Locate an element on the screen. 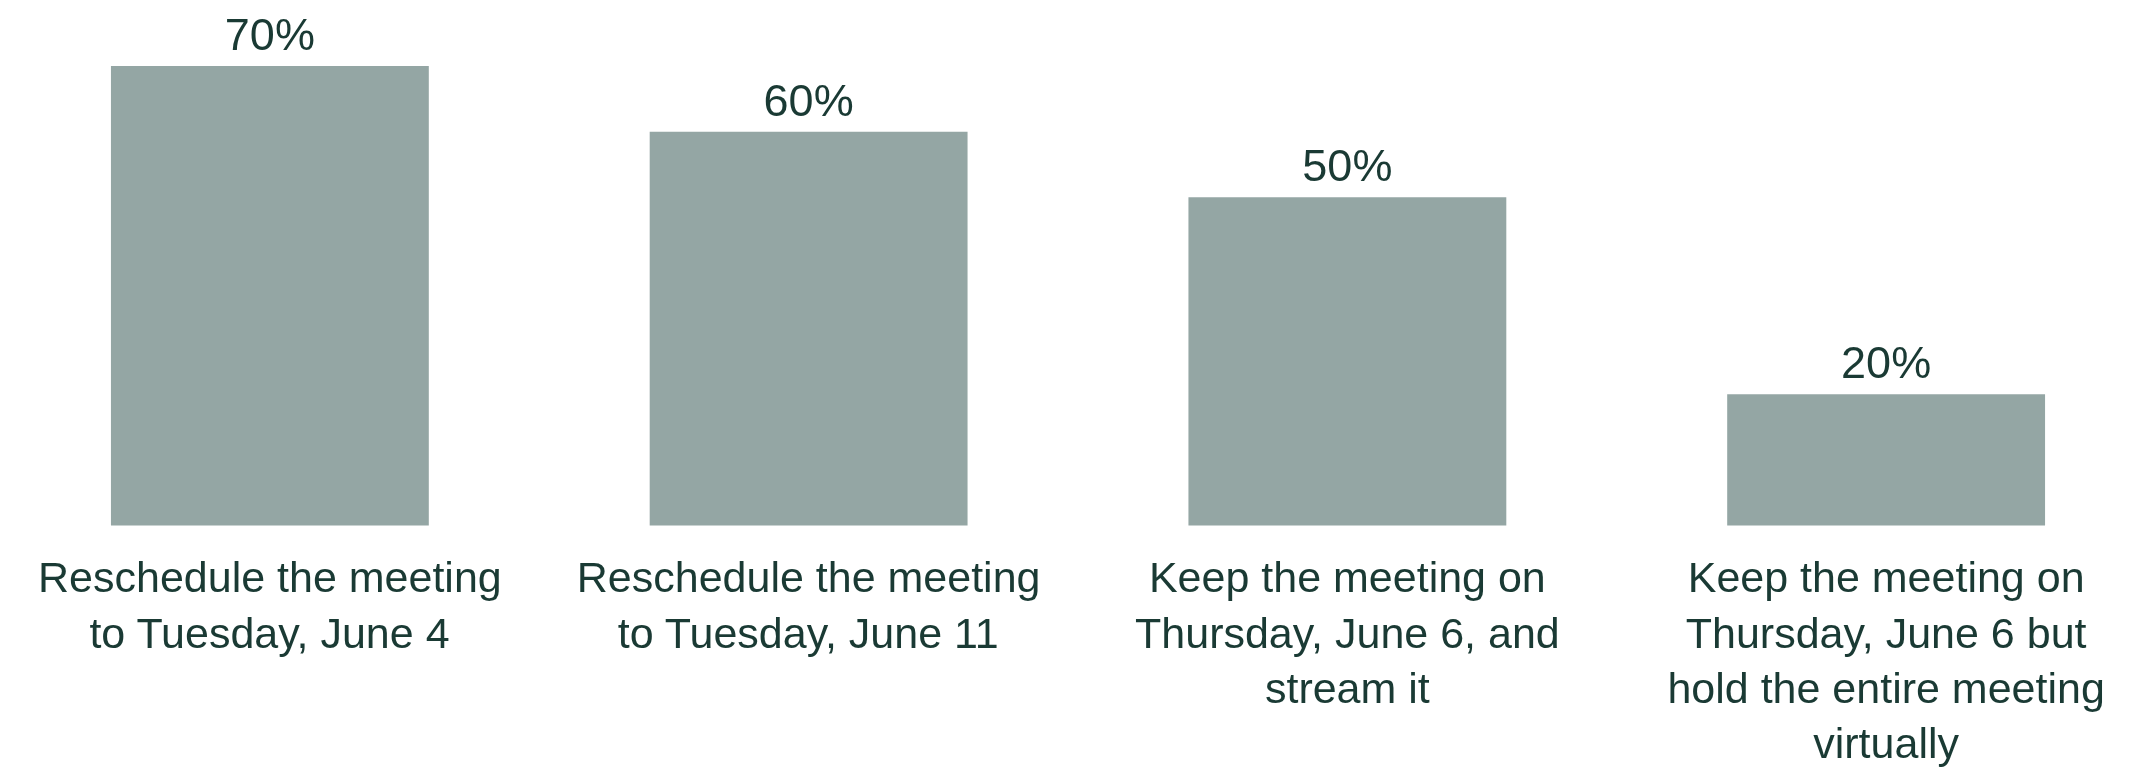  x-tick-label: Reschedule the meeting to Tuesday, June 11 is located at coordinates (808, 605).